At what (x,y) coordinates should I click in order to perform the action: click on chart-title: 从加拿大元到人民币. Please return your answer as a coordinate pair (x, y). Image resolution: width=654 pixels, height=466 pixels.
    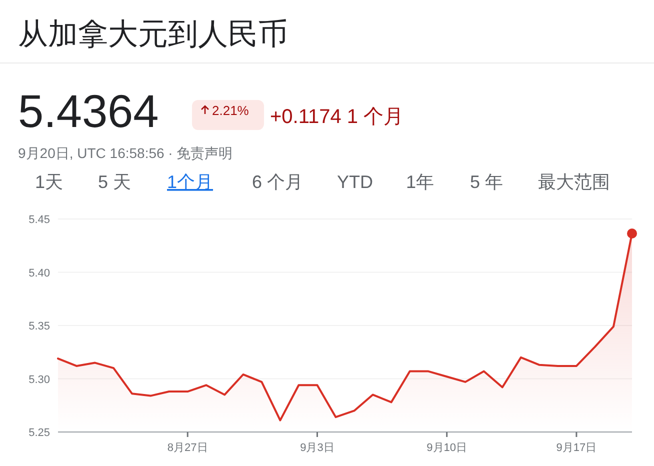
    Looking at the image, I should click on (153, 34).